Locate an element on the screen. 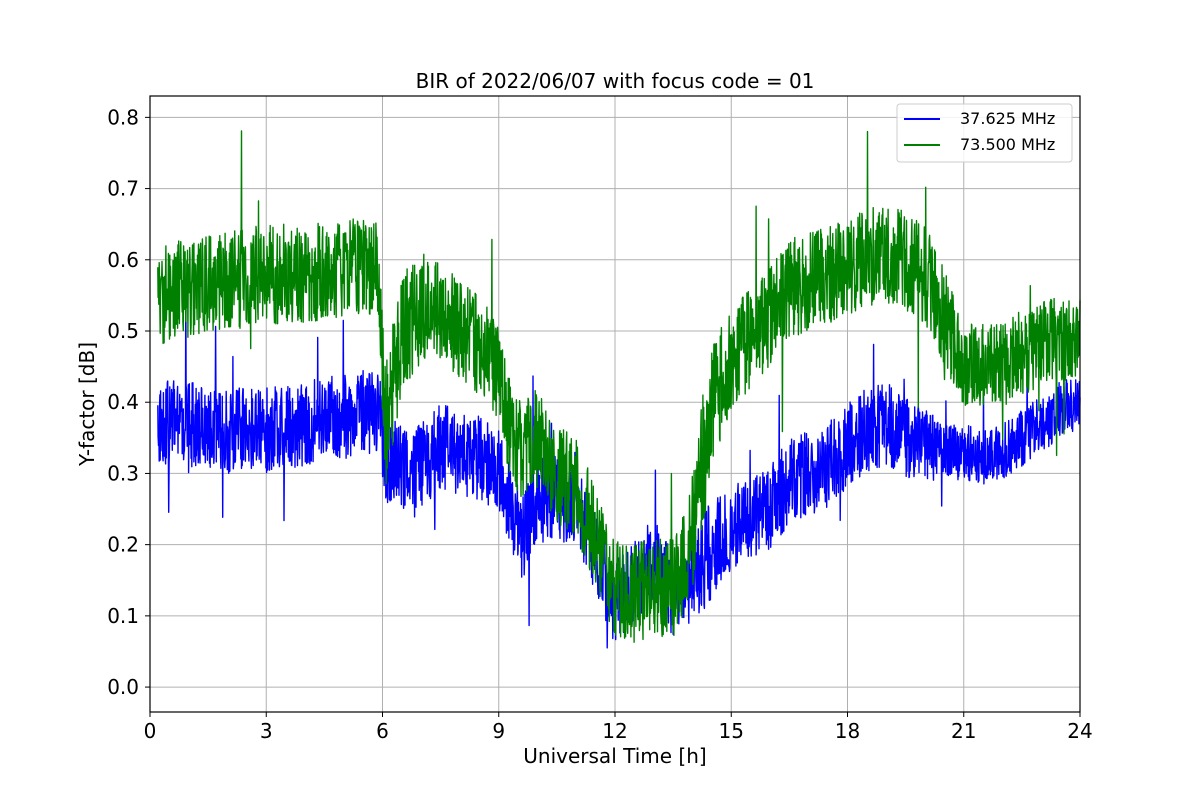 Image resolution: width=1200 pixels, height=804 pixels. x-axis-label: Universal Time [h] is located at coordinates (614, 756).